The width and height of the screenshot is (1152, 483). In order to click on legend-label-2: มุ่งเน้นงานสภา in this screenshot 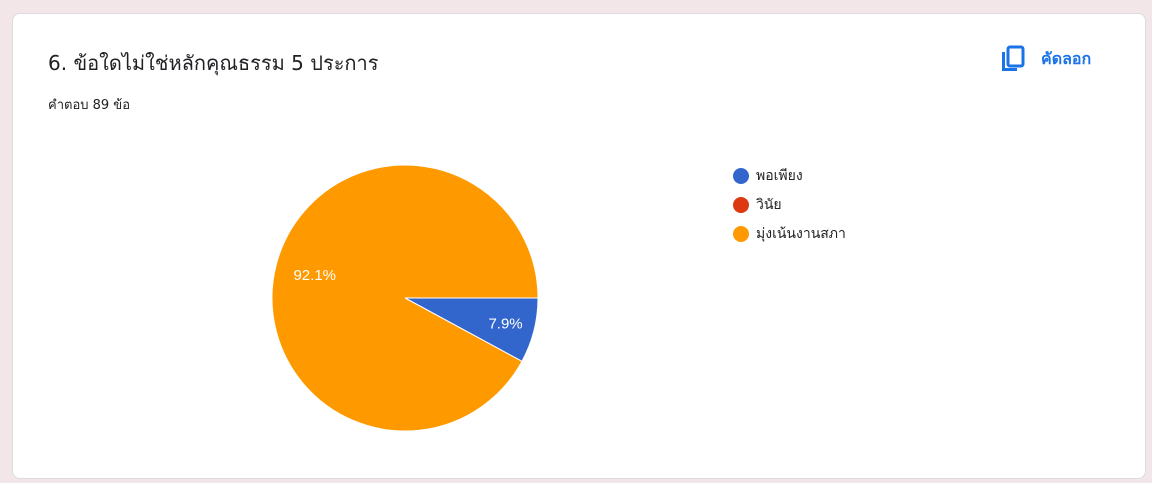, I will do `click(801, 233)`.